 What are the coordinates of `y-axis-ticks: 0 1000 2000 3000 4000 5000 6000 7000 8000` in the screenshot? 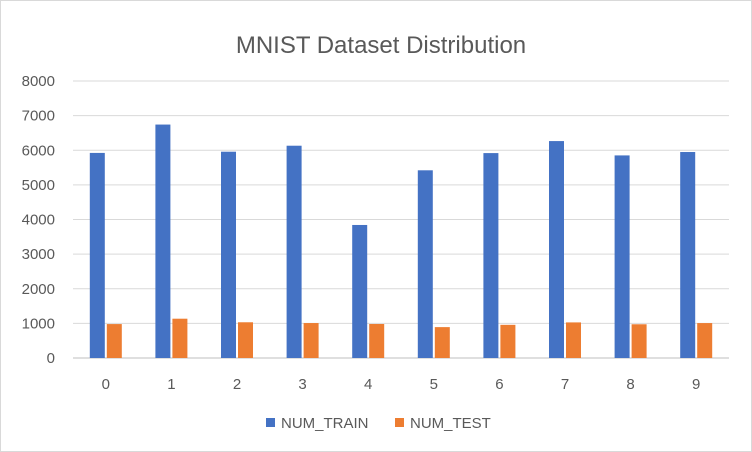 It's located at (38, 220).